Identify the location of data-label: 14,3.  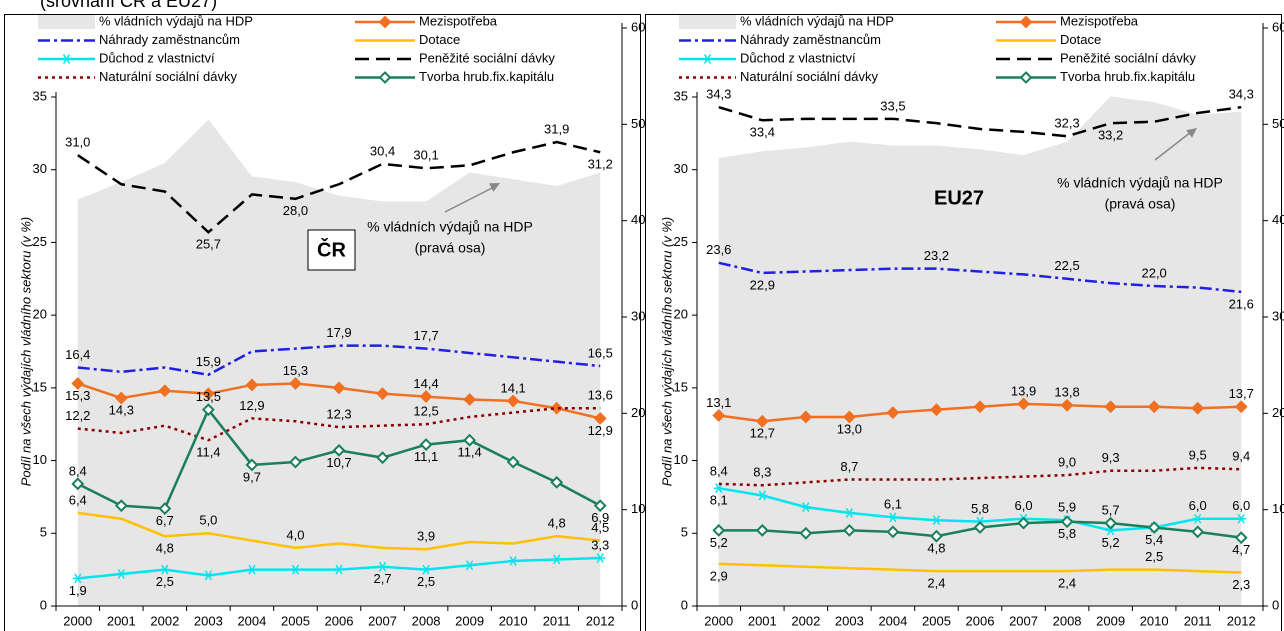
(121, 409).